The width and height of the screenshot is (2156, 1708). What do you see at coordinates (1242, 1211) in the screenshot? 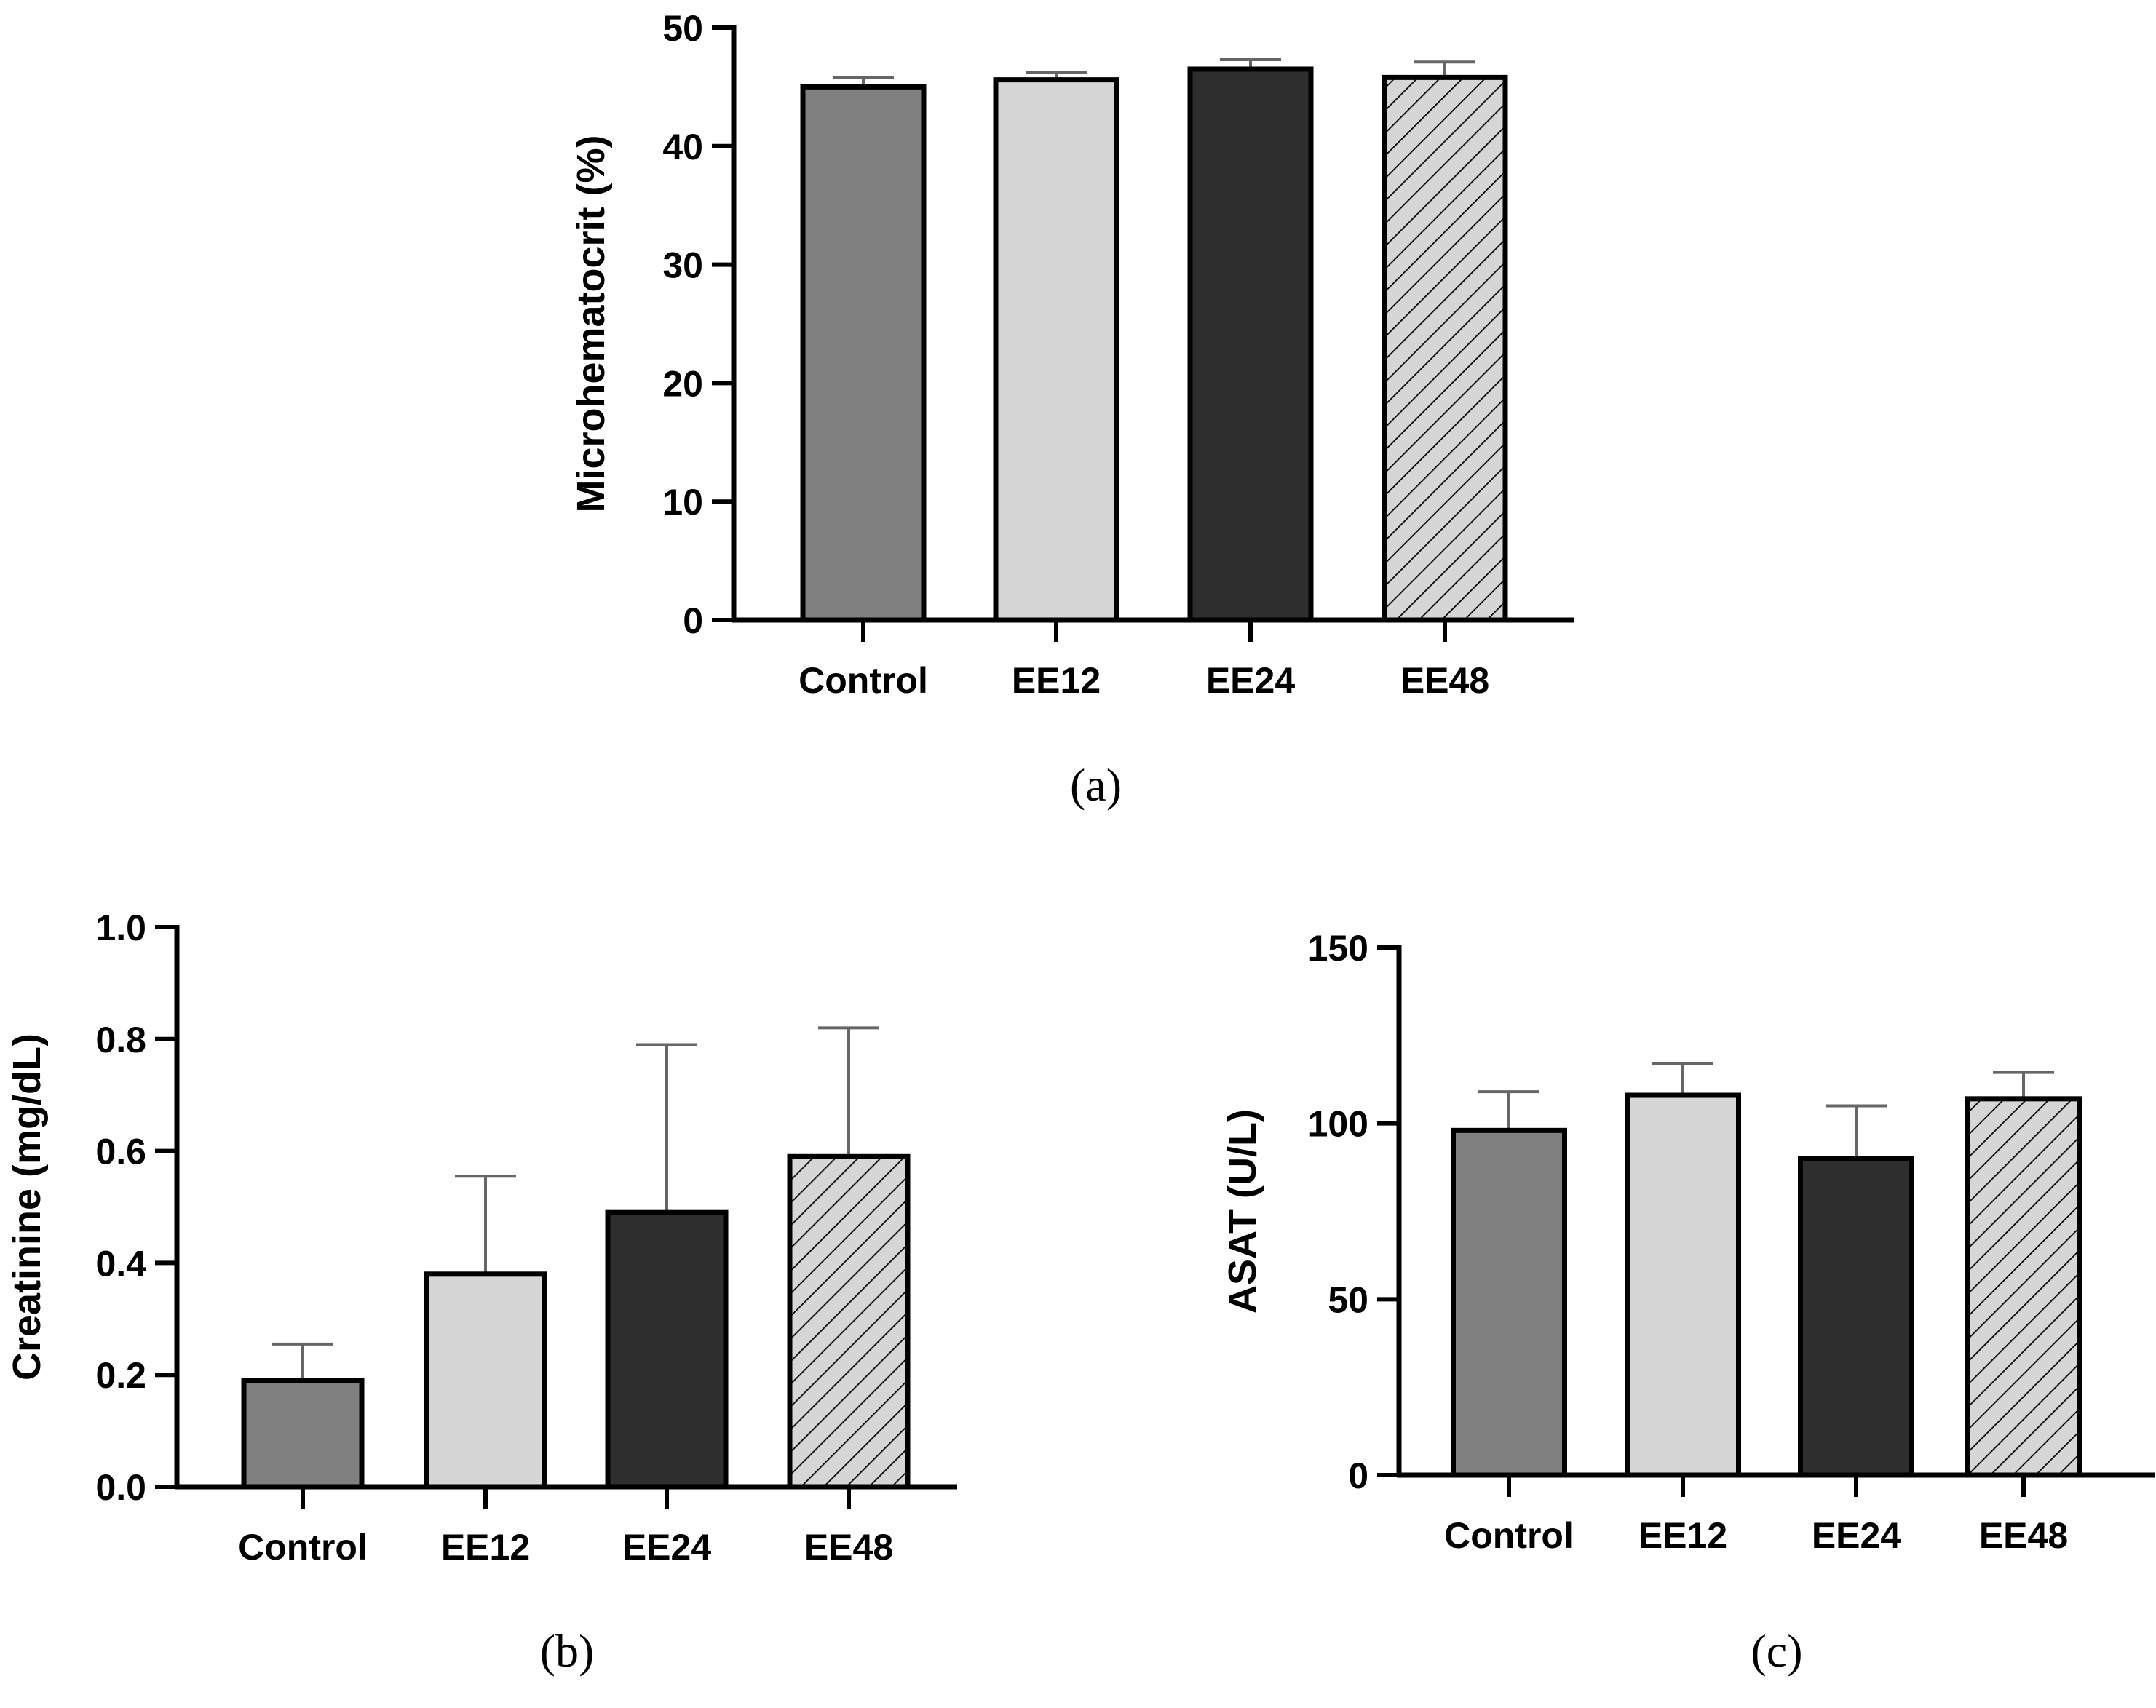
I see `y-axis-title: ASAT (U/L)` at bounding box center [1242, 1211].